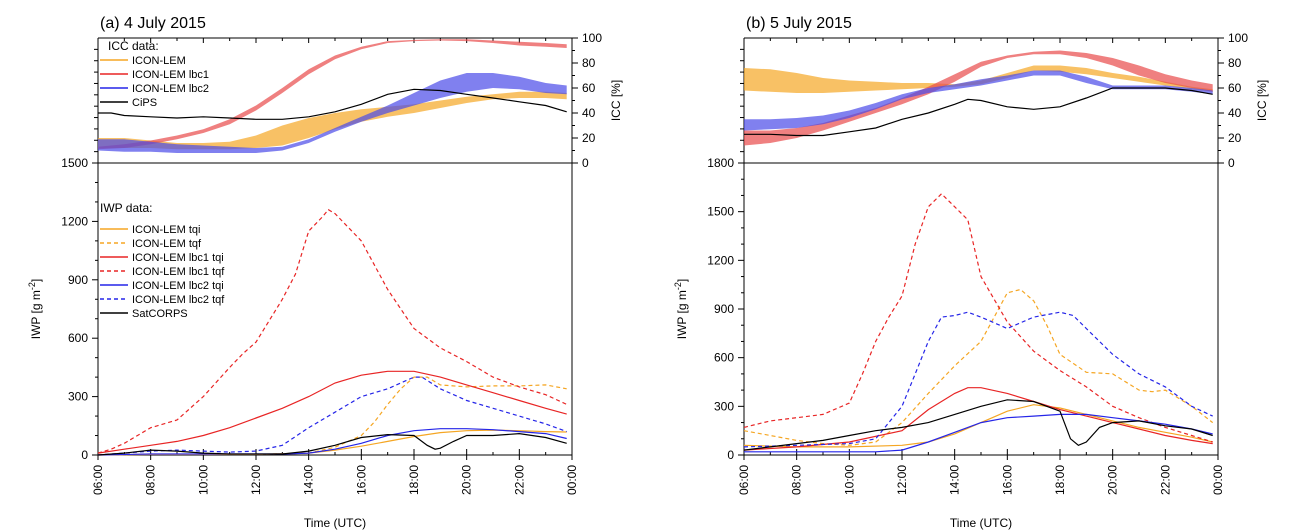 The width and height of the screenshot is (1298, 532). What do you see at coordinates (720, 163) in the screenshot?
I see `iwp-tick-label: 1800` at bounding box center [720, 163].